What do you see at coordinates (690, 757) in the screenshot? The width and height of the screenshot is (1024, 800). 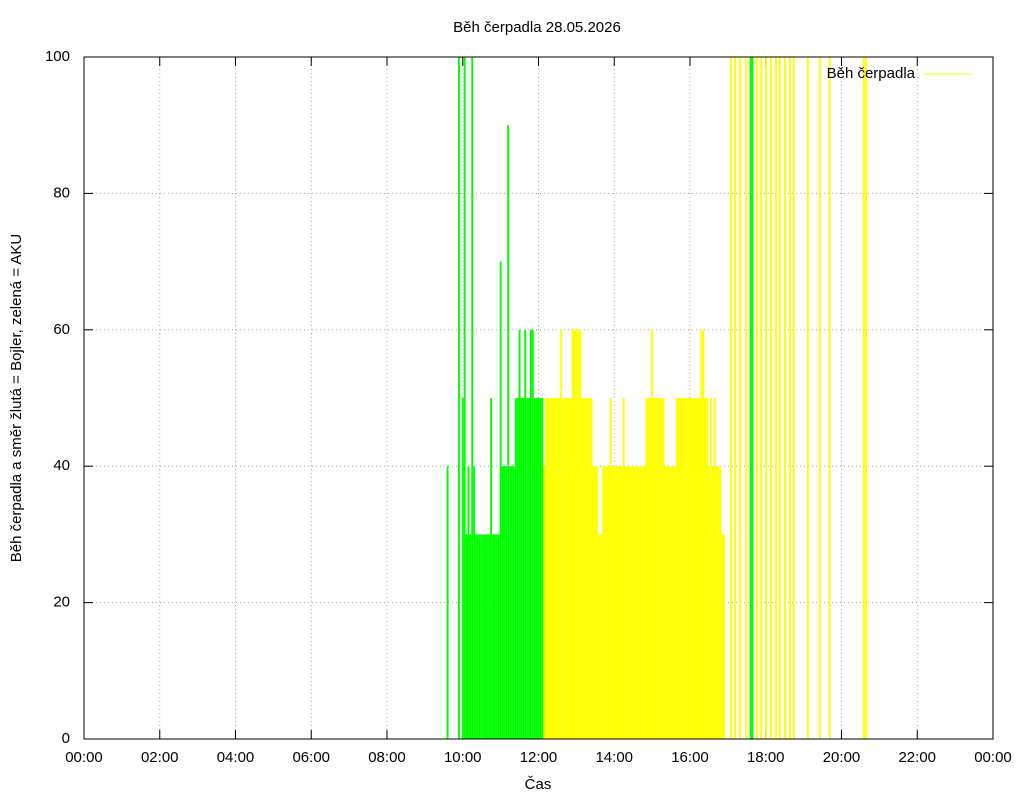 I see `x-tick-label: 16:00` at bounding box center [690, 757].